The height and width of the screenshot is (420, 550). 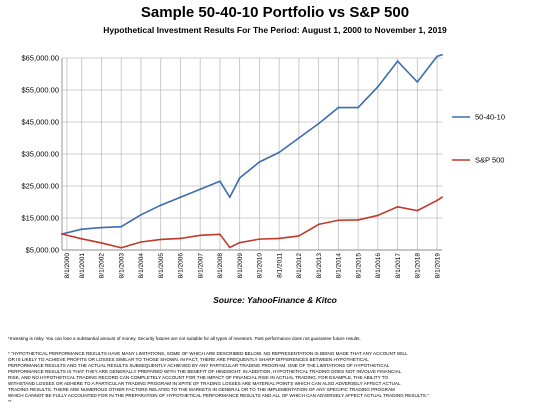 I want to click on y-tick-label: $25,000.00, so click(x=40, y=186).